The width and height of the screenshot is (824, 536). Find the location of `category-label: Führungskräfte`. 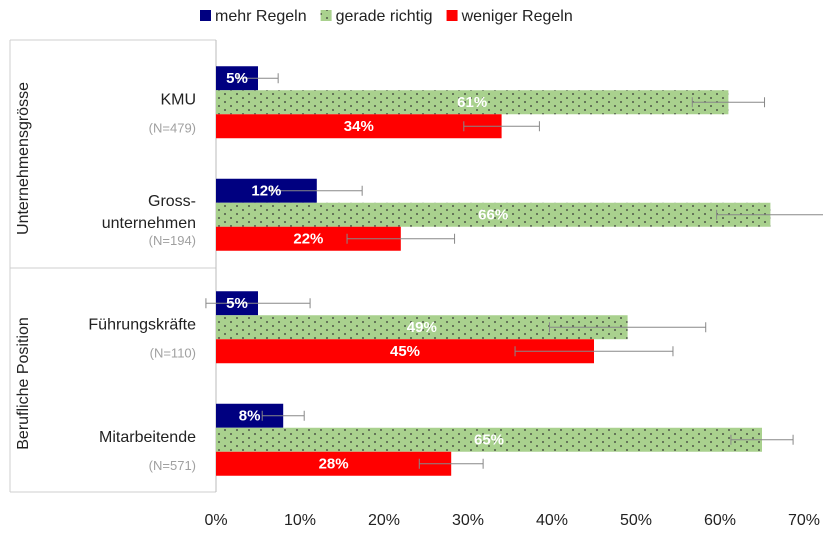

category-label: Führungskräfte is located at coordinates (142, 324).